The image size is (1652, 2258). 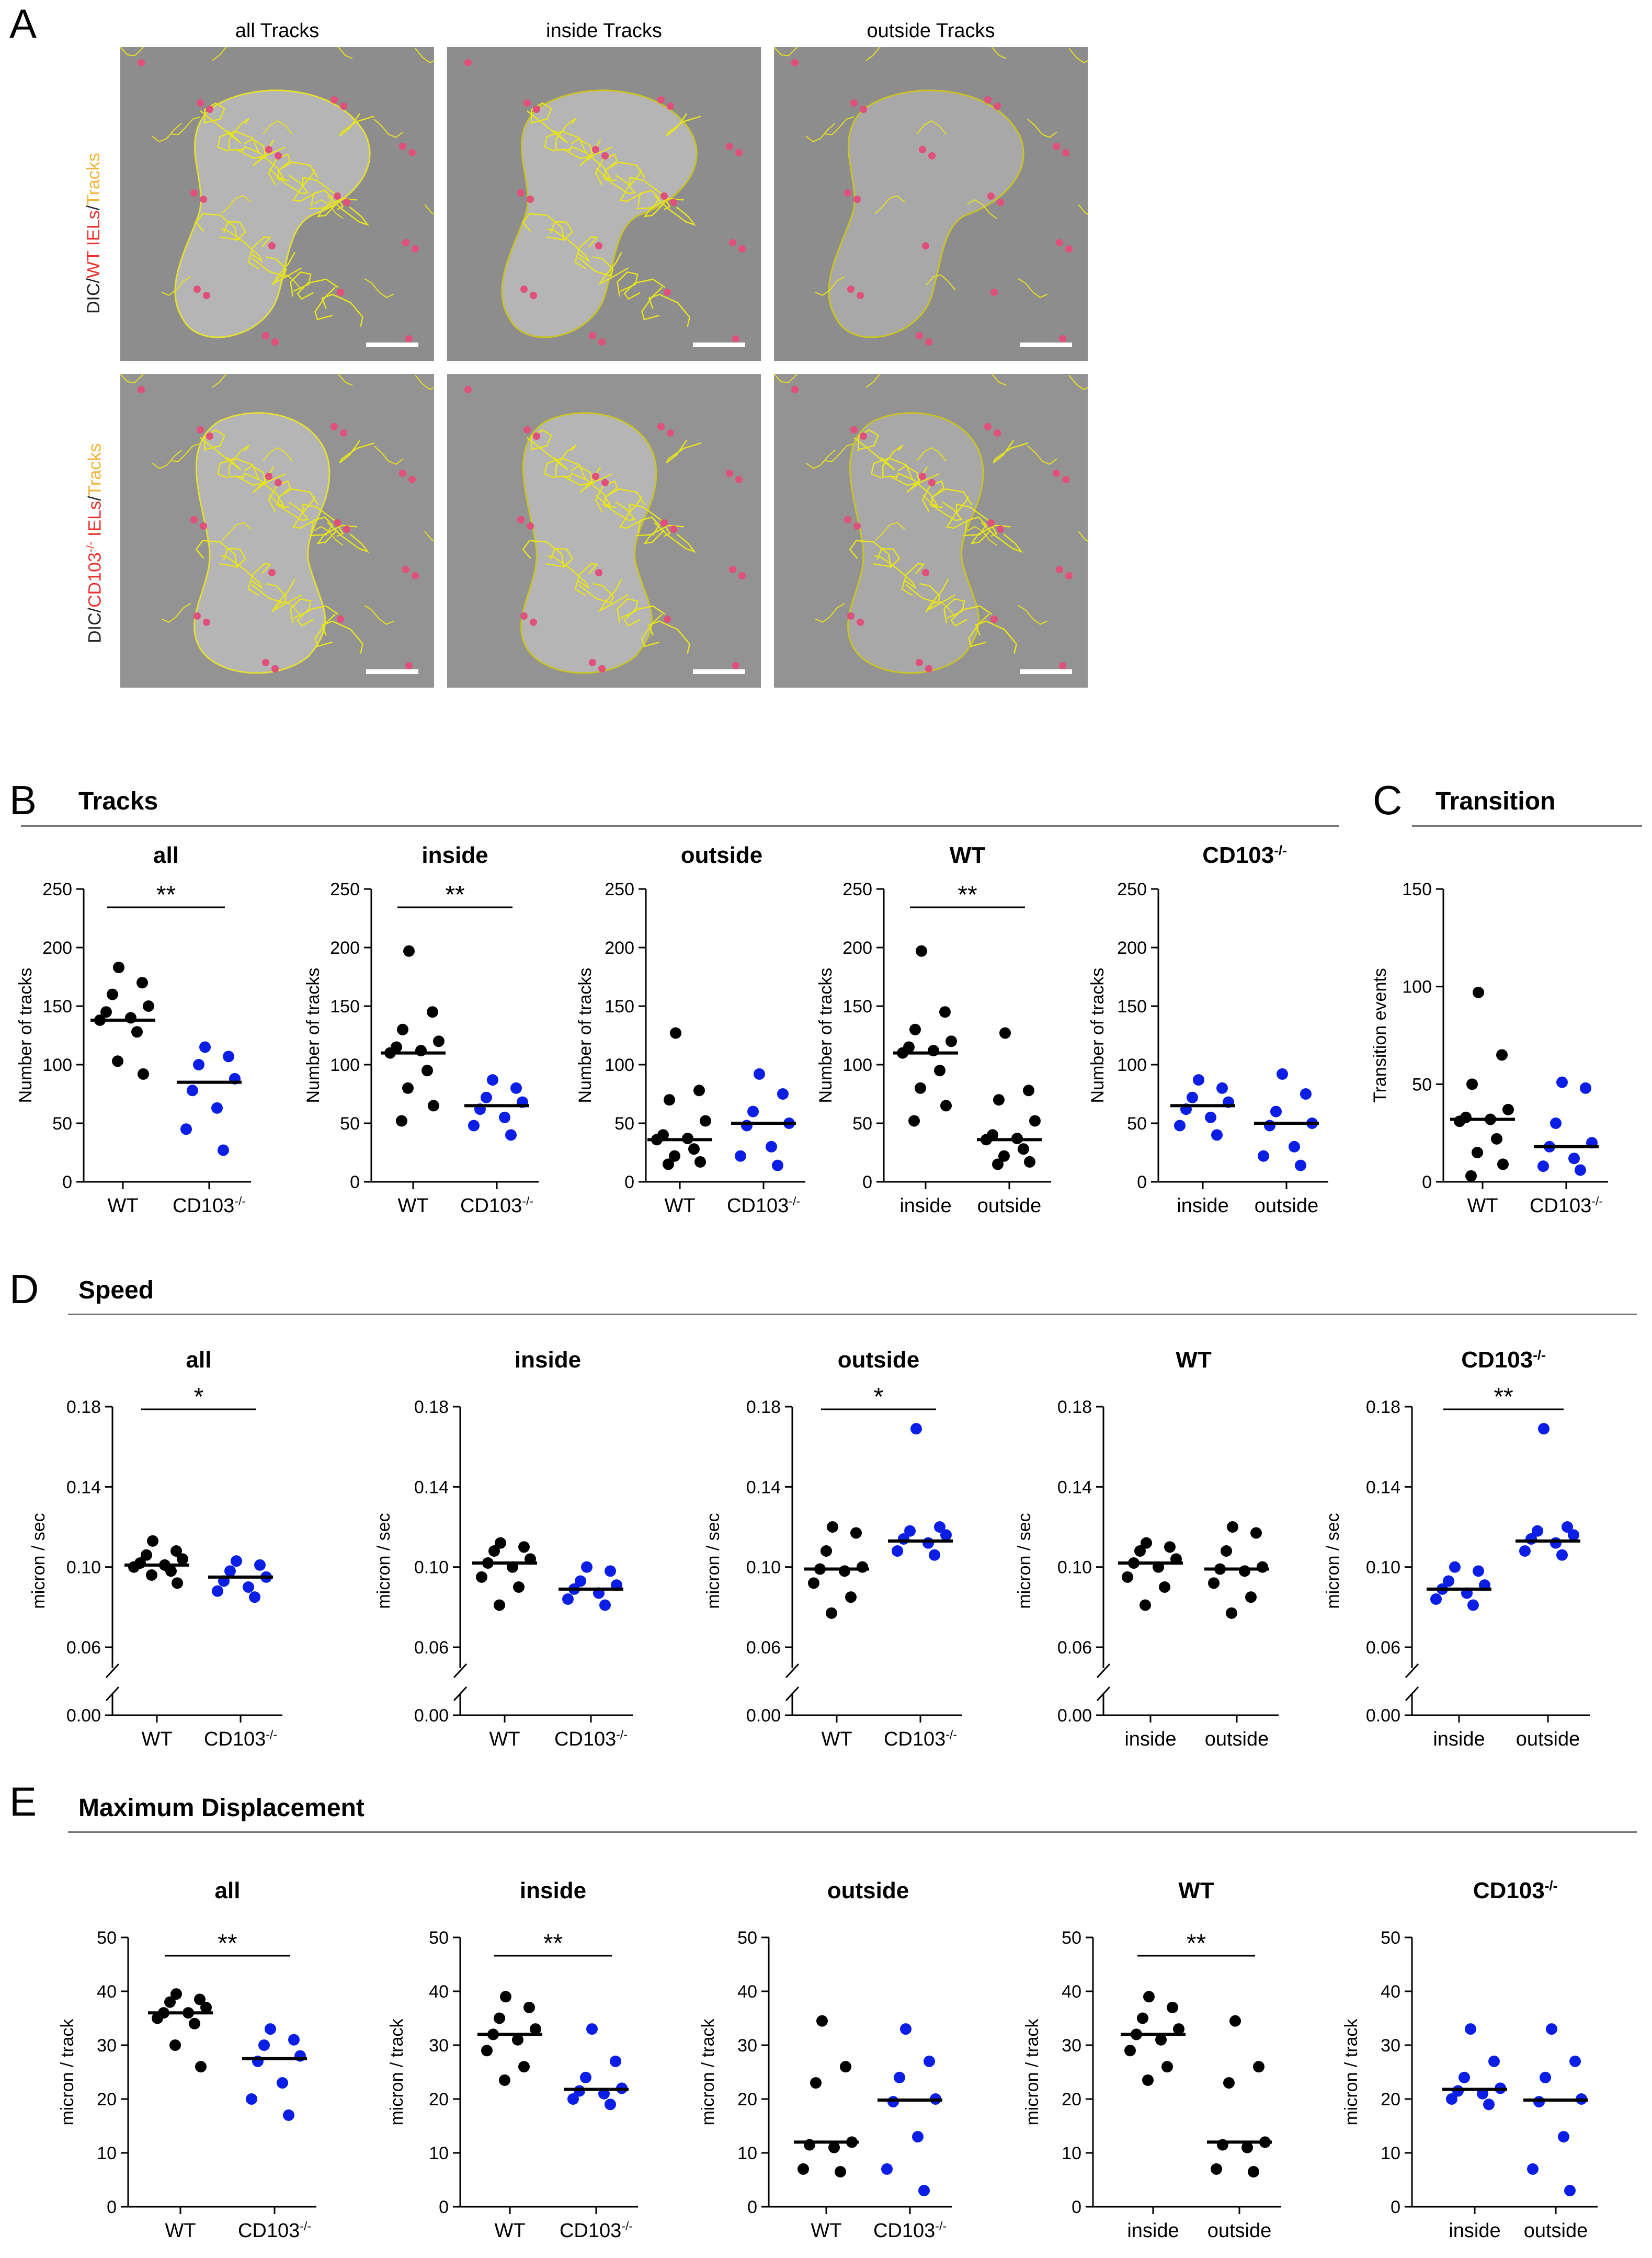 What do you see at coordinates (23, 1801) in the screenshot?
I see `panel-letter-e: E` at bounding box center [23, 1801].